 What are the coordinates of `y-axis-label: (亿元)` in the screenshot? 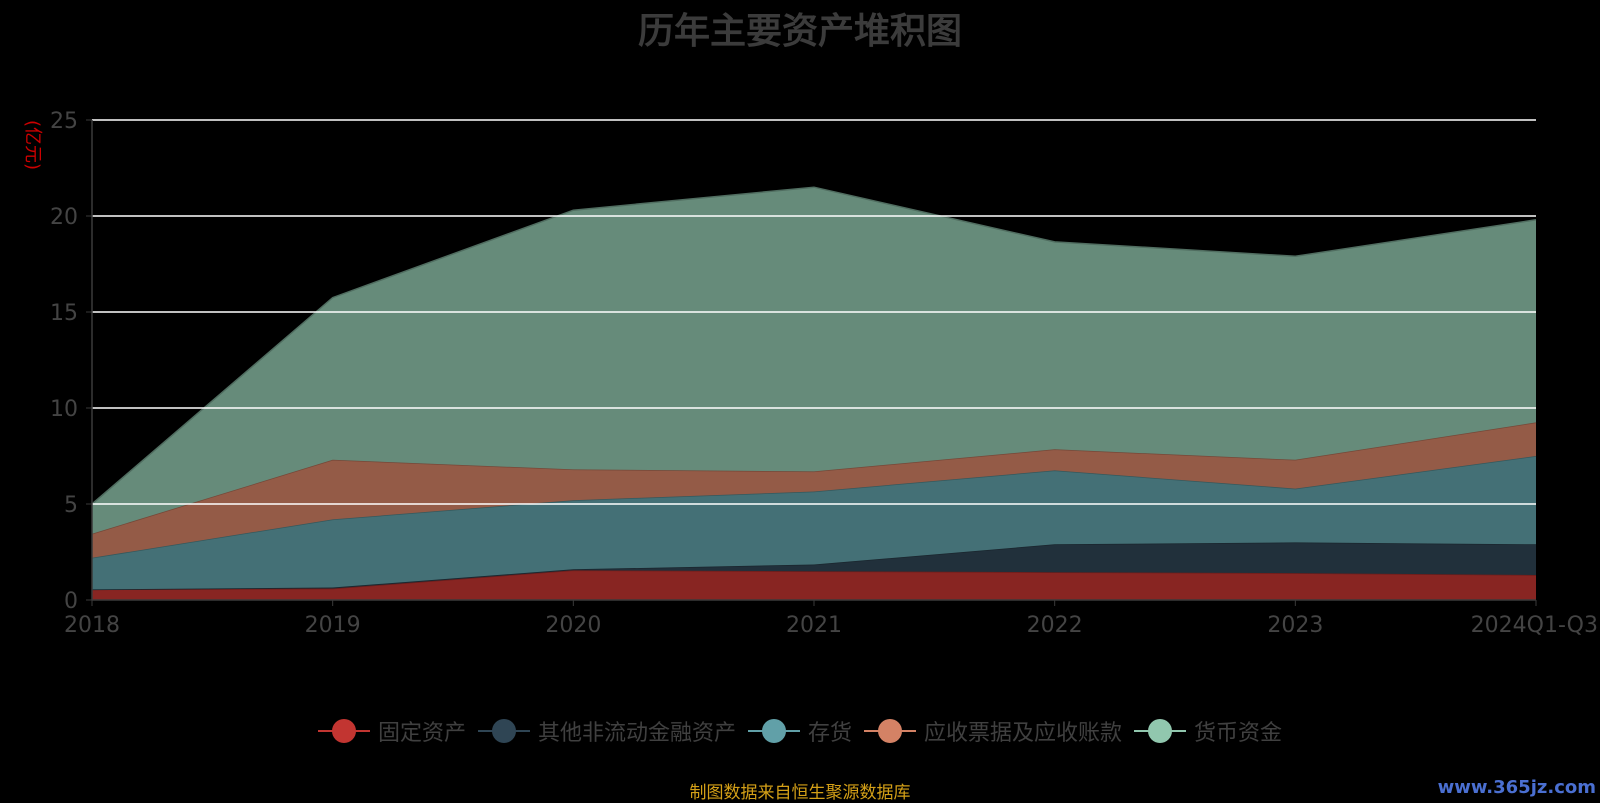 It's located at (32, 145).